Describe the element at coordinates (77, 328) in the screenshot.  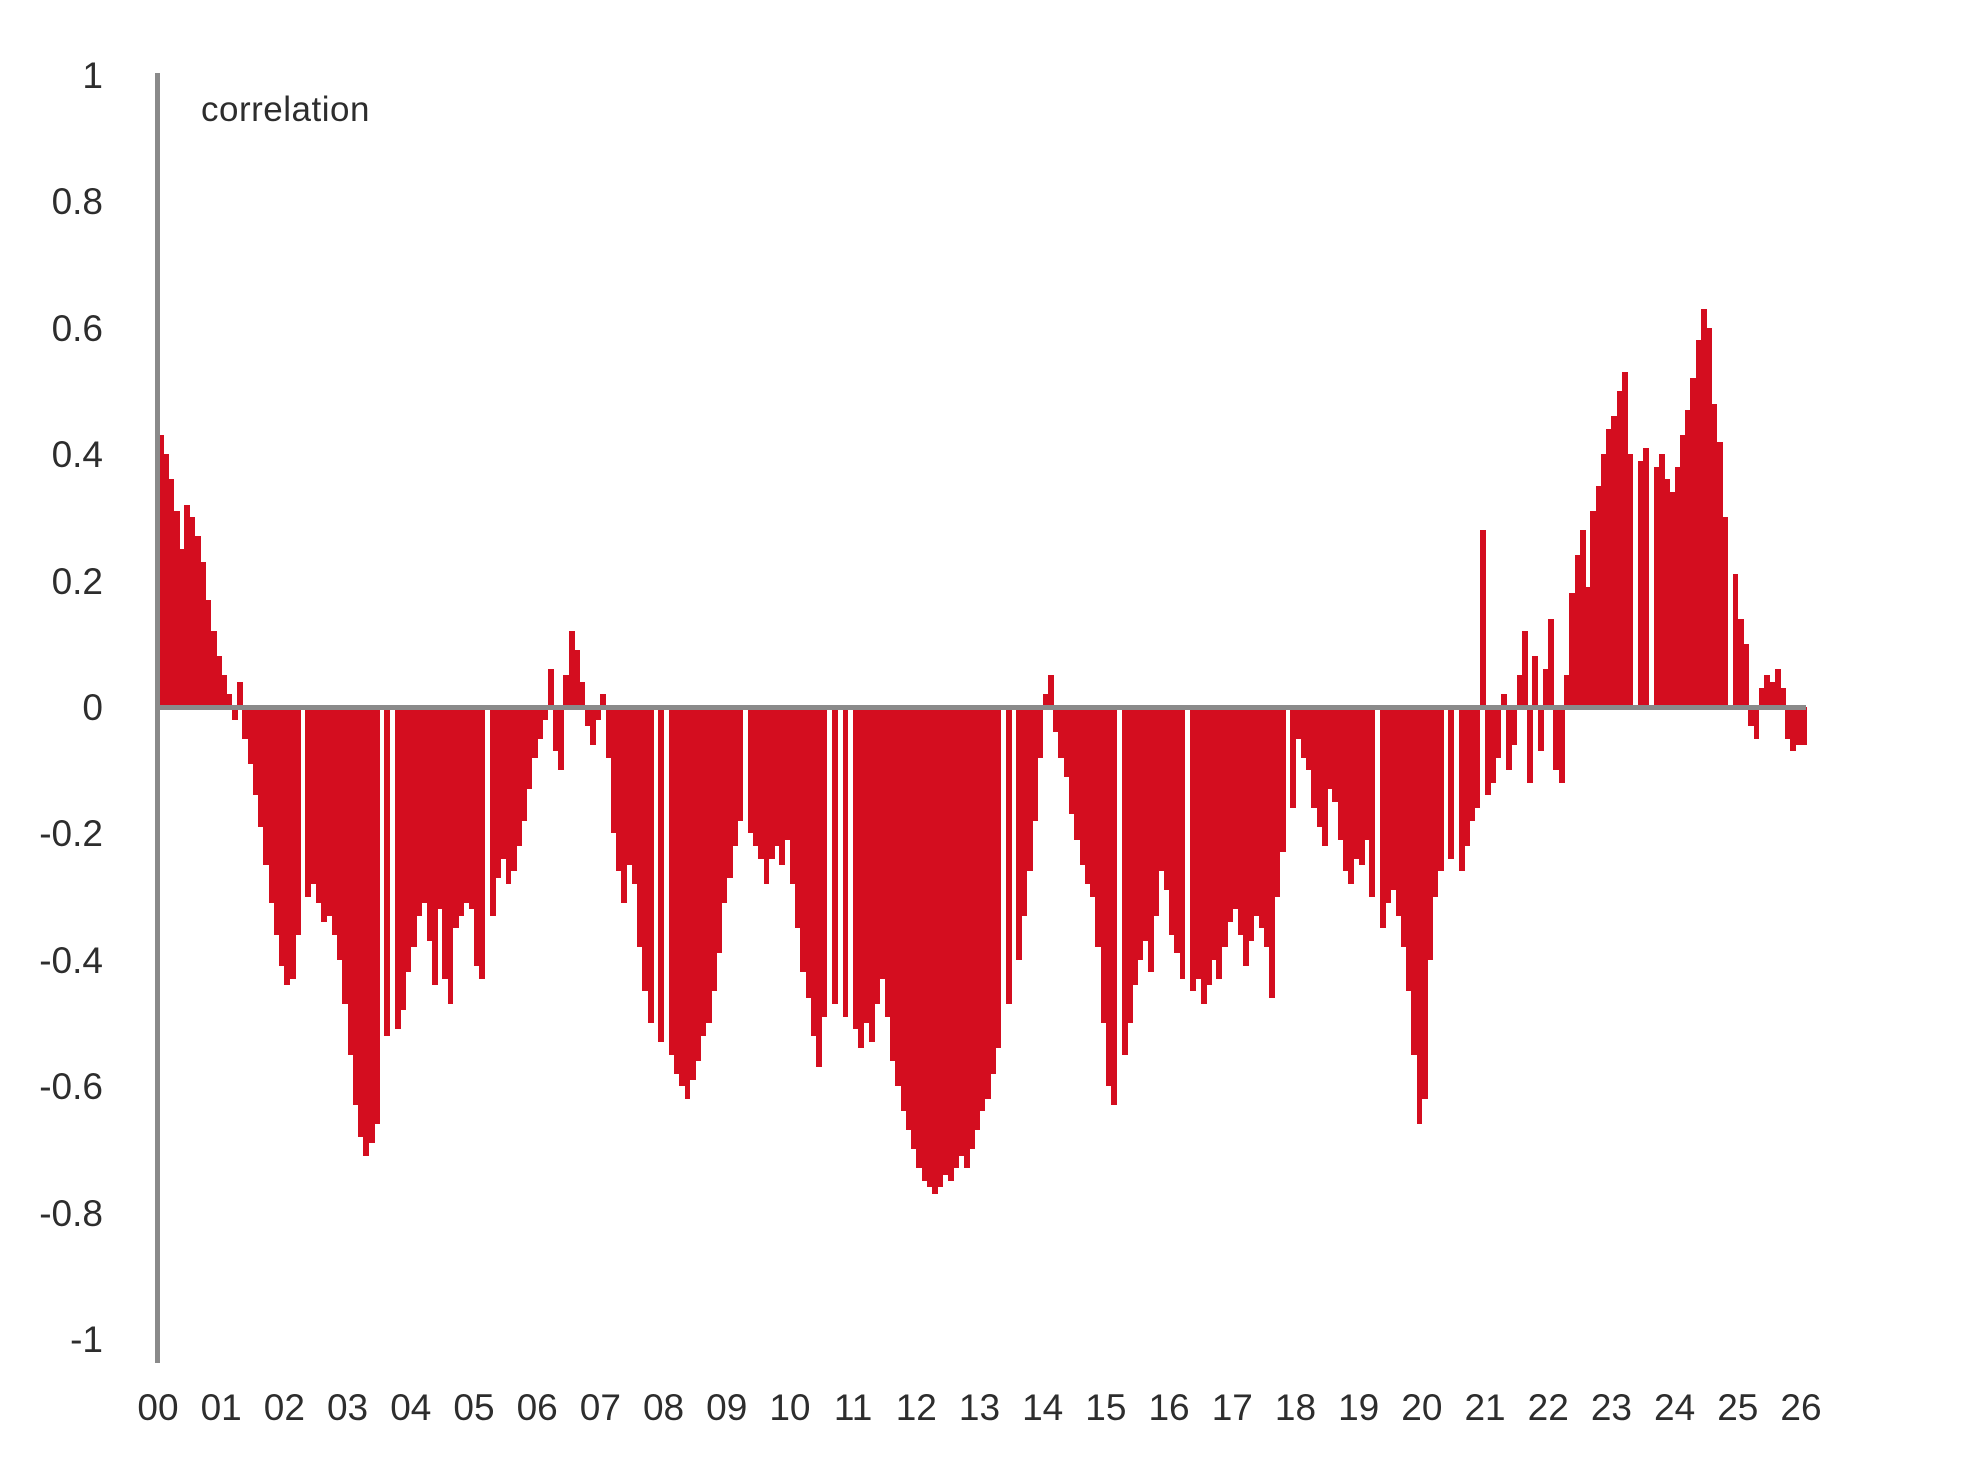
I see `y-tick-label: 0.6` at that location.